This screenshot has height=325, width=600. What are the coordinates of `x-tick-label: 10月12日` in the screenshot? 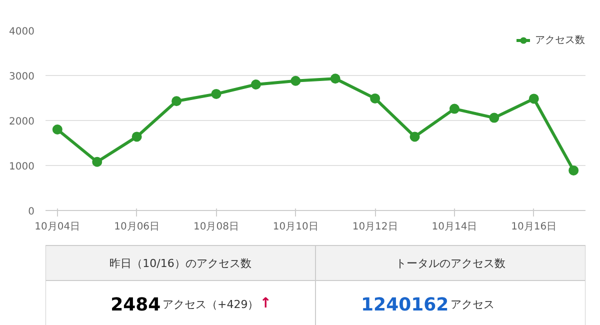 It's located at (375, 227).